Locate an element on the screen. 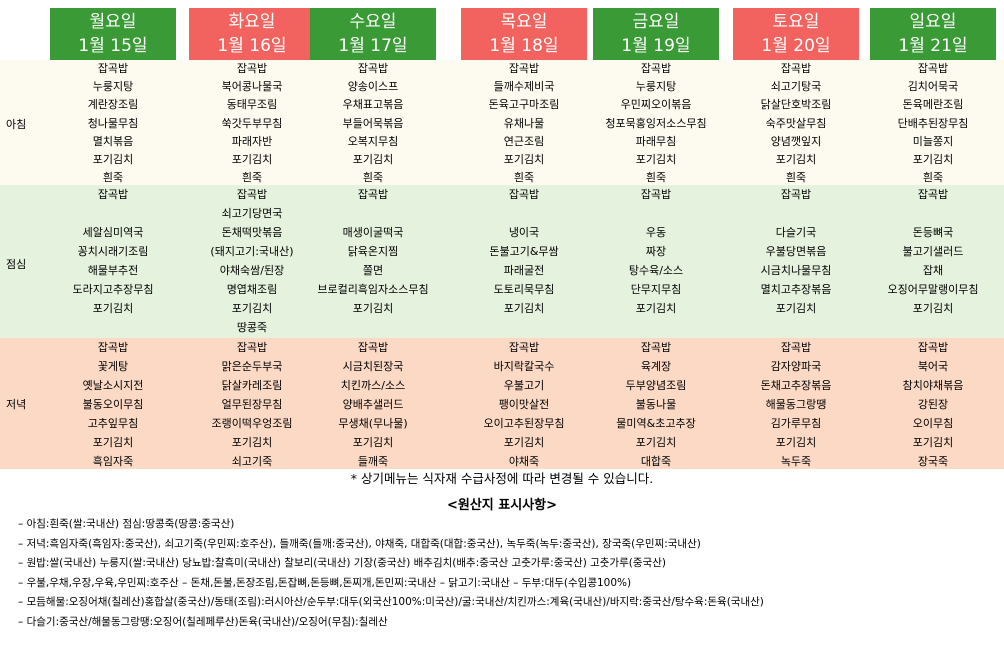 The image size is (1004, 645). menu-item: 매생이굴떡국 is located at coordinates (373, 232).